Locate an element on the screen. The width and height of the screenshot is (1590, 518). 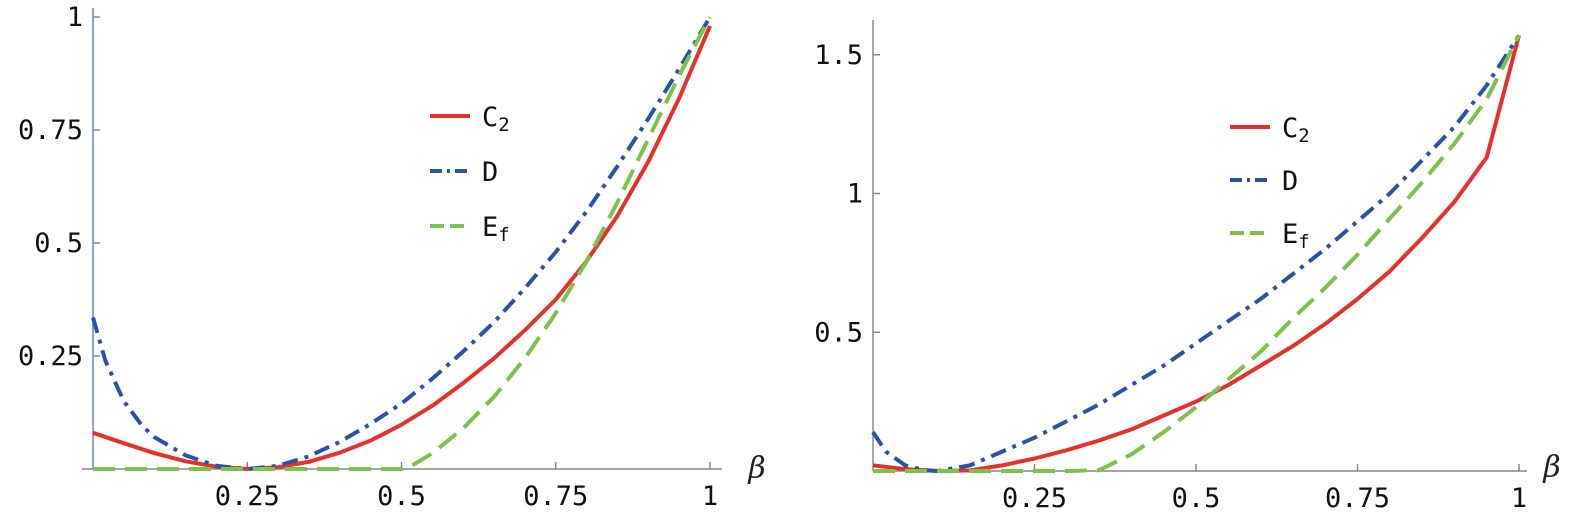
y-tick-label: 1.5 is located at coordinates (838, 55).